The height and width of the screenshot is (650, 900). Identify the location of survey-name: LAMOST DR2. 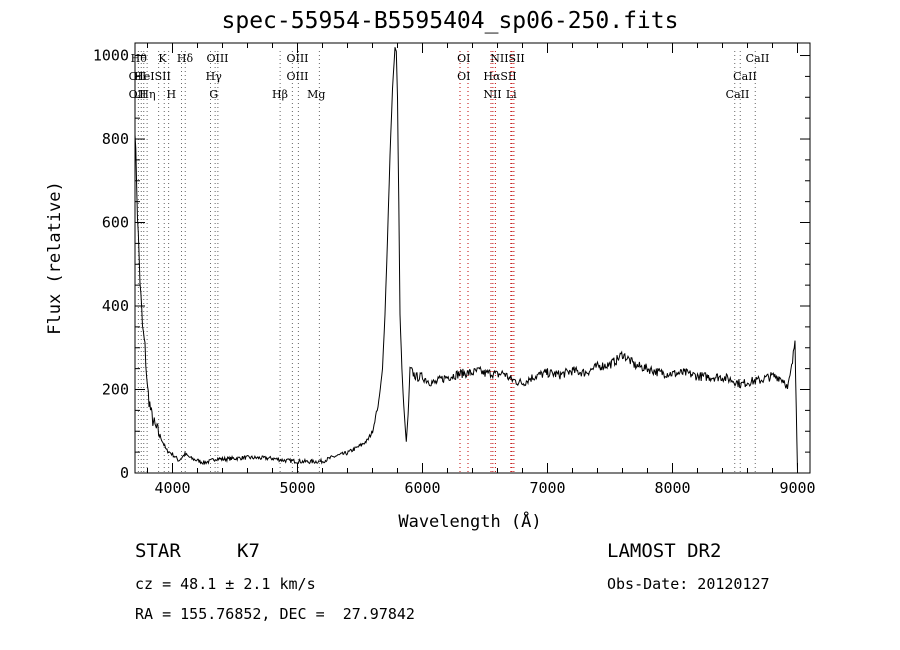
(664, 551).